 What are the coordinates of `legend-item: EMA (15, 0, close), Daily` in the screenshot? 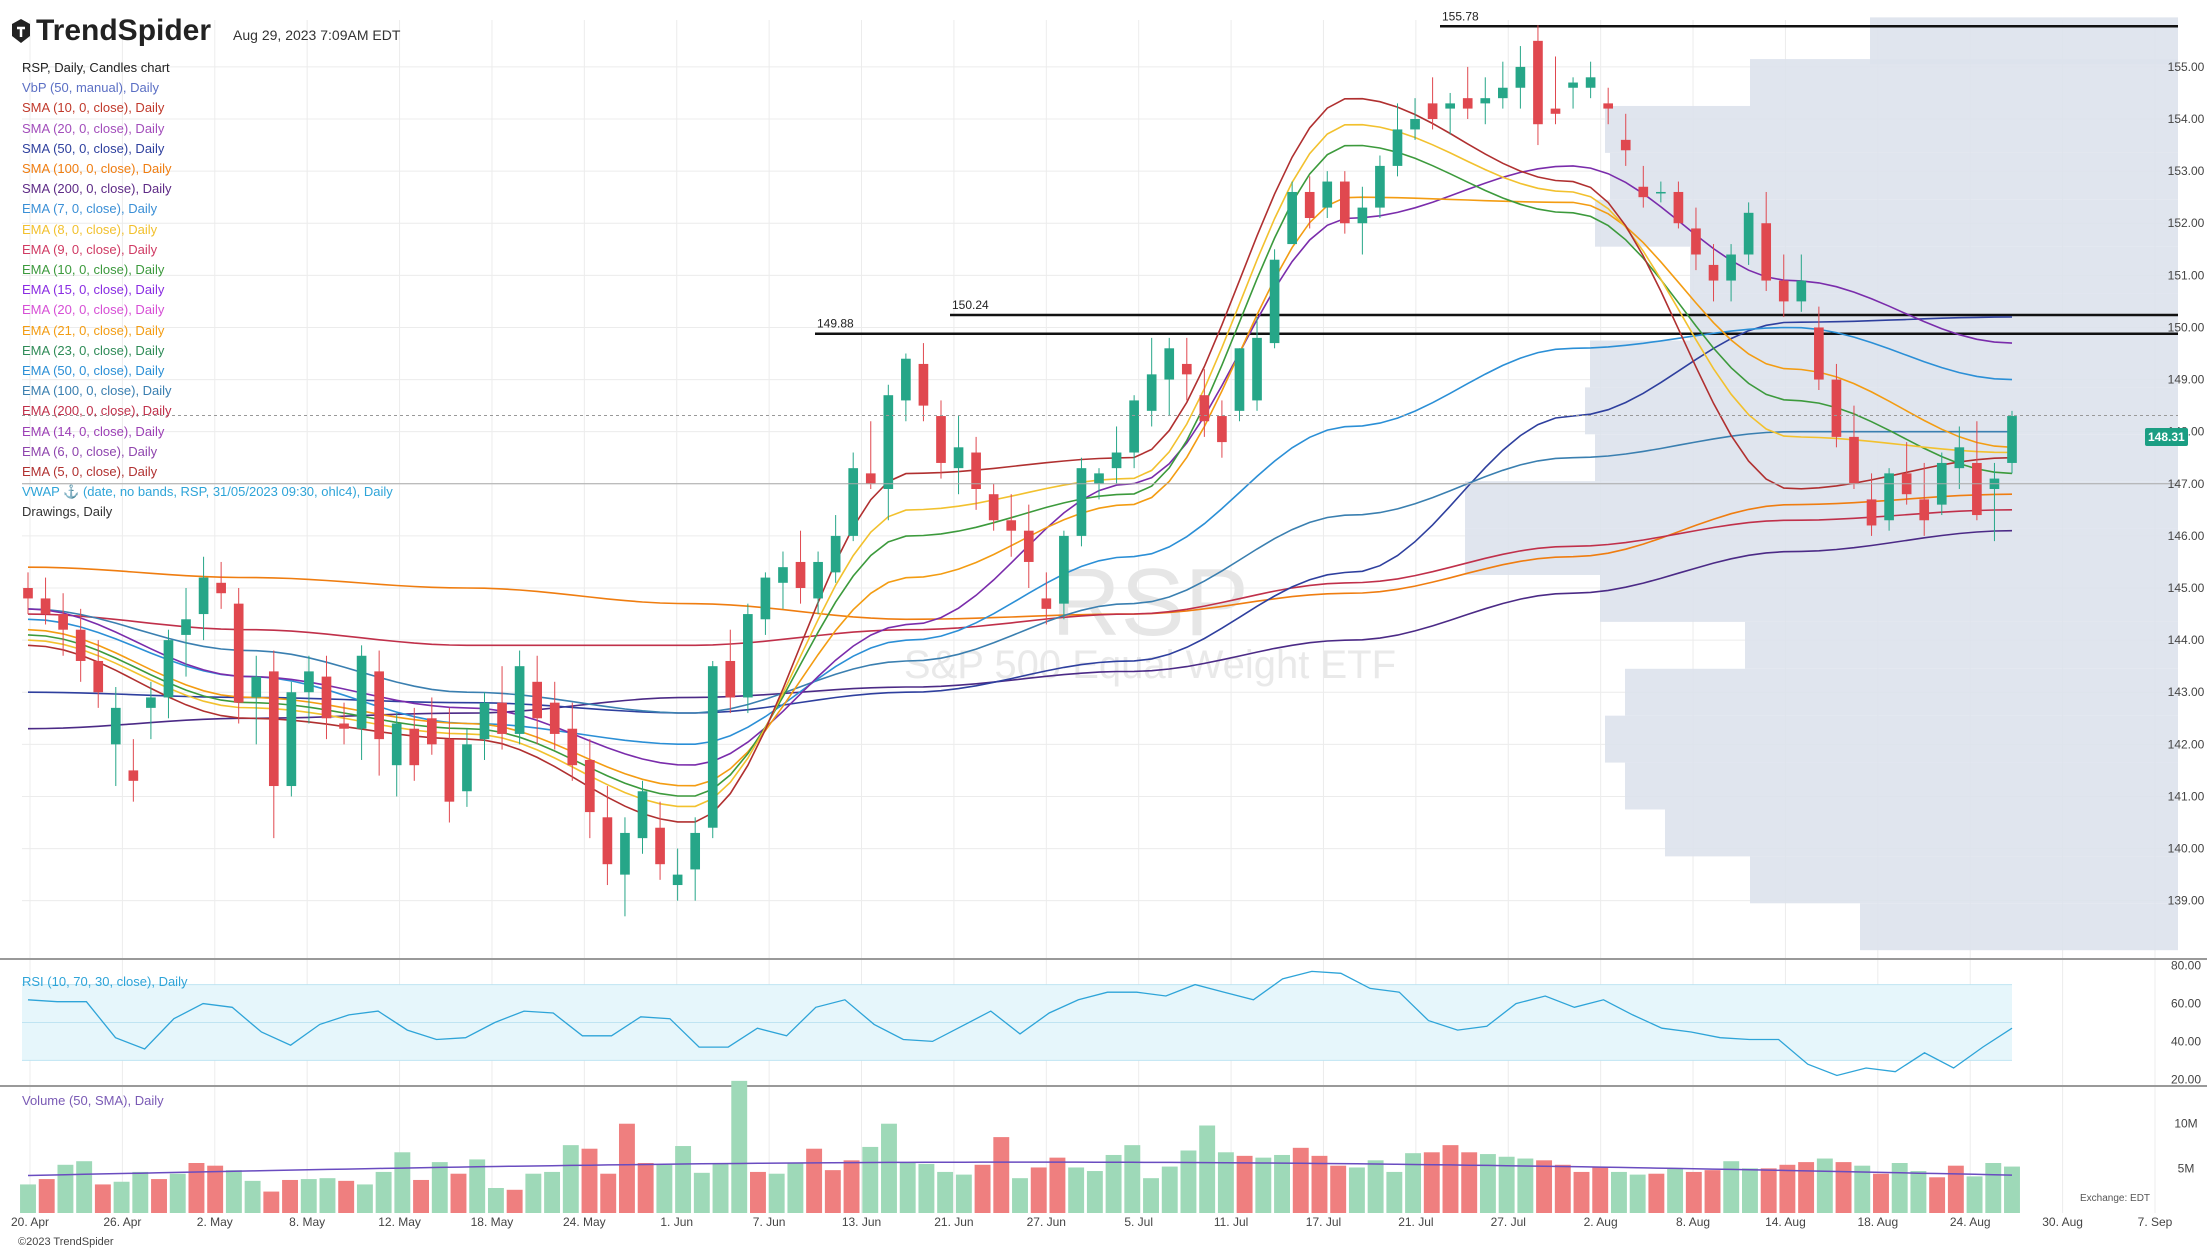 It's located at (93, 290).